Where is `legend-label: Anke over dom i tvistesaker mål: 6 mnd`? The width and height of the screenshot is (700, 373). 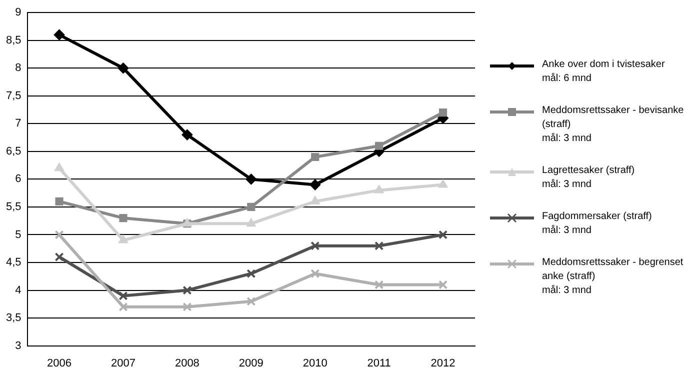
legend-label: Anke over dom i tvistesaker mål: 6 mnd is located at coordinates (603, 72).